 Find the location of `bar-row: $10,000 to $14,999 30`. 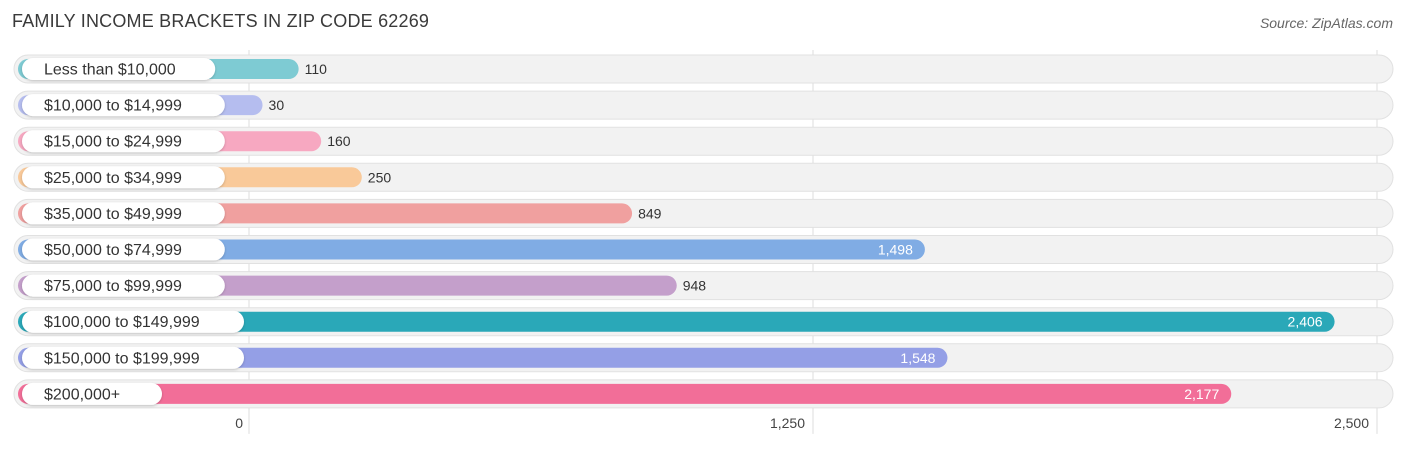

bar-row: $10,000 to $14,999 30 is located at coordinates (703, 105).